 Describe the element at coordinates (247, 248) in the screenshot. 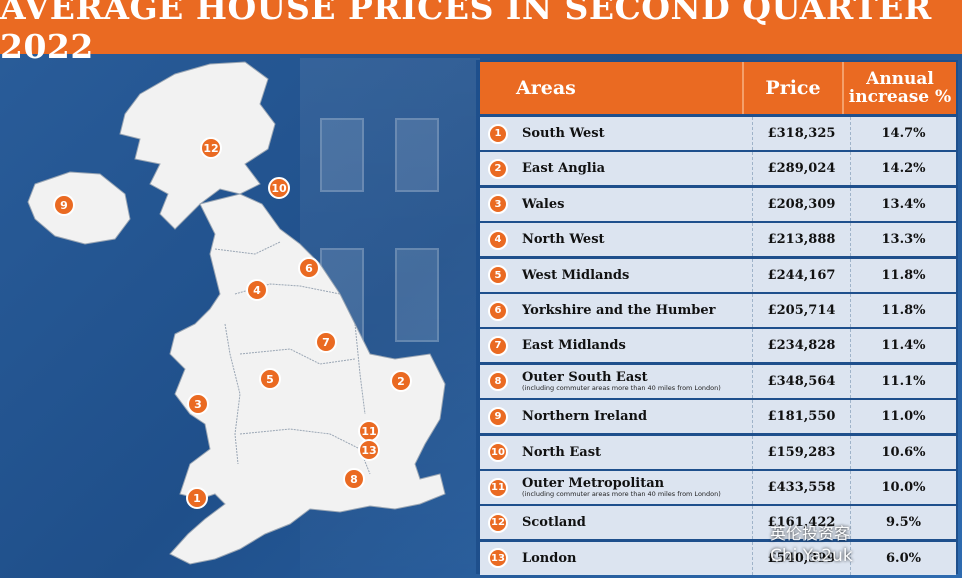

I see `border-north` at that location.